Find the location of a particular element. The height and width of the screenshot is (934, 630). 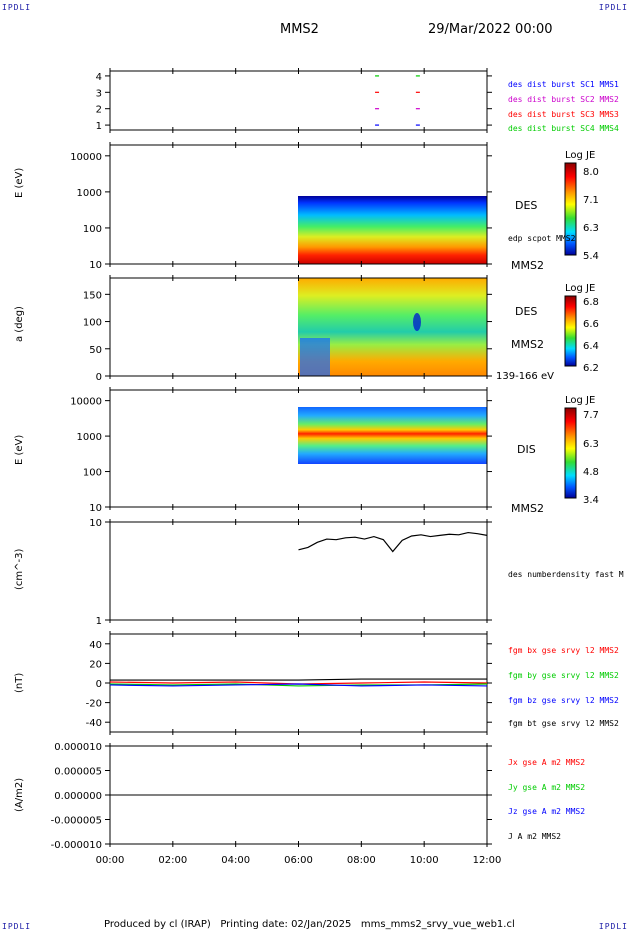

time-tick-label: 12:00 is located at coordinates (487, 860).